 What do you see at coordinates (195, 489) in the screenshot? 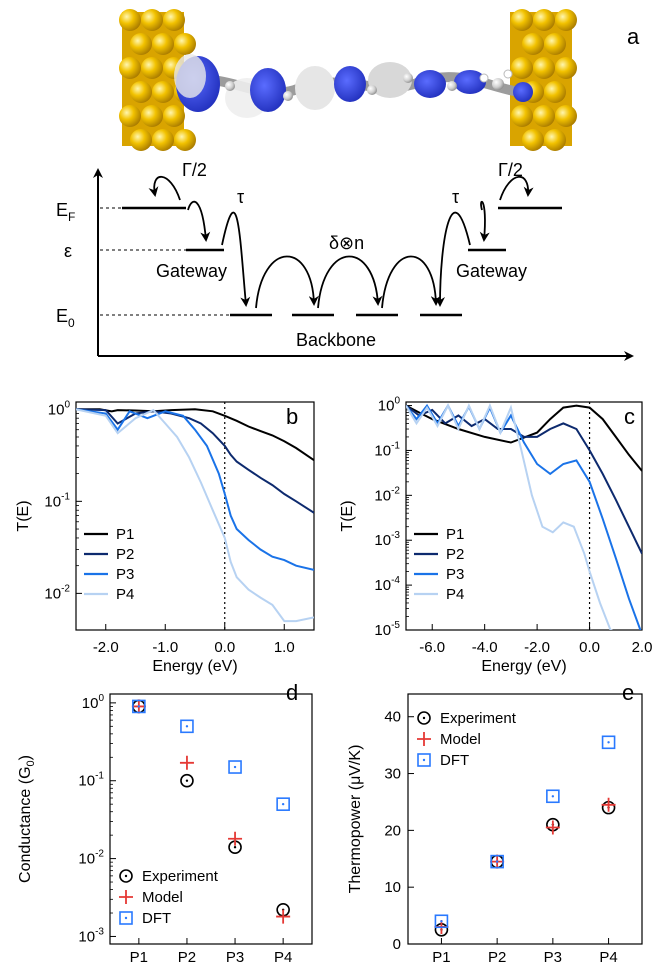
I see `series-line-p3` at bounding box center [195, 489].